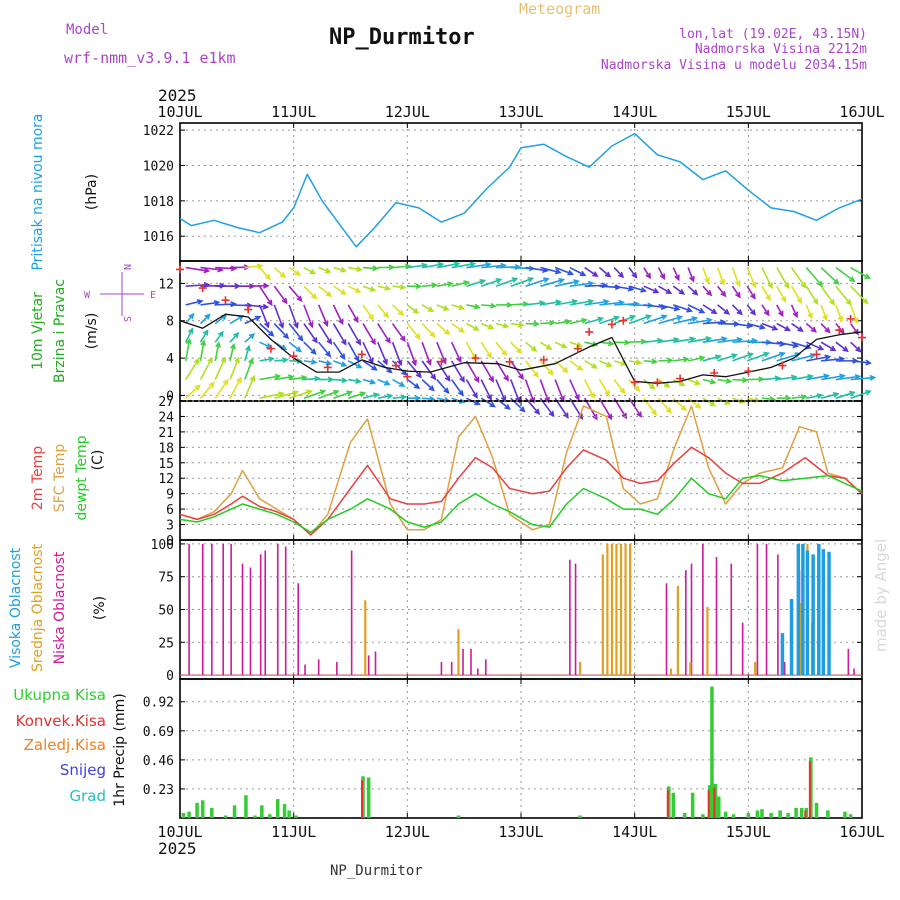 The height and width of the screenshot is (900, 900). What do you see at coordinates (170, 510) in the screenshot?
I see `temperature-ytick-label: 6` at bounding box center [170, 510].